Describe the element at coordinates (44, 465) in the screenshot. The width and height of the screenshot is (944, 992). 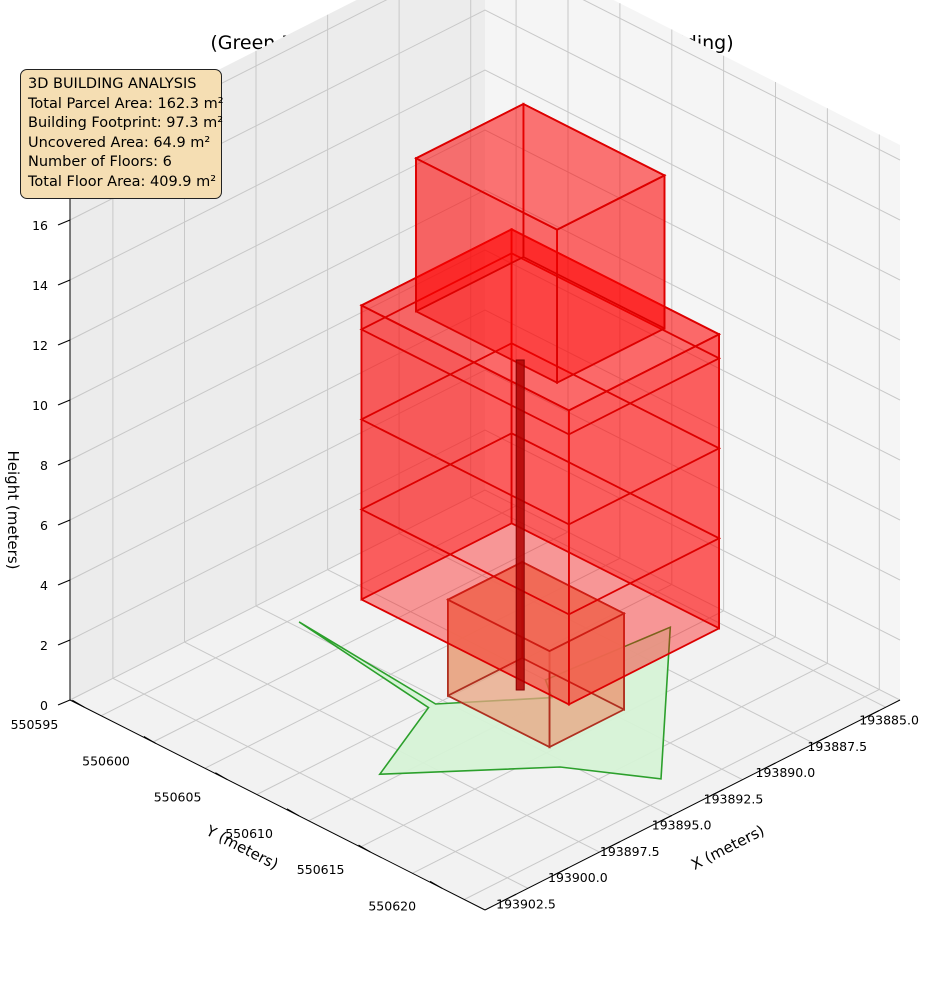
I see `z-tick-label: 8` at that location.